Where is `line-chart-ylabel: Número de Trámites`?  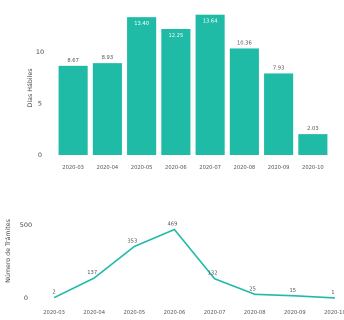
line-chart-ylabel: Número de Trámites is located at coordinates (8, 251).